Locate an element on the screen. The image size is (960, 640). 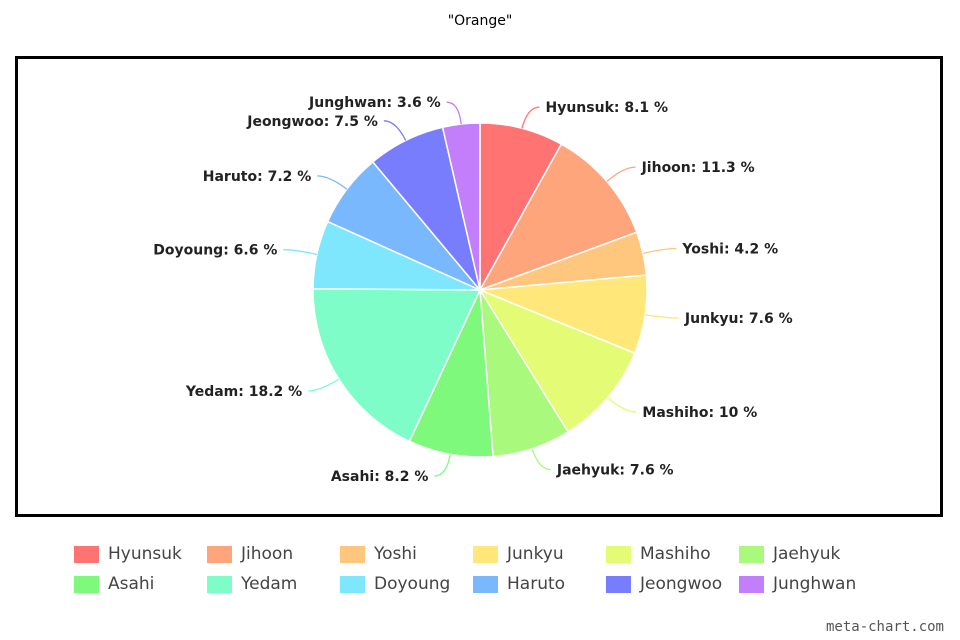
legend-item-junkyu: Junkyu is located at coordinates (525, 554).